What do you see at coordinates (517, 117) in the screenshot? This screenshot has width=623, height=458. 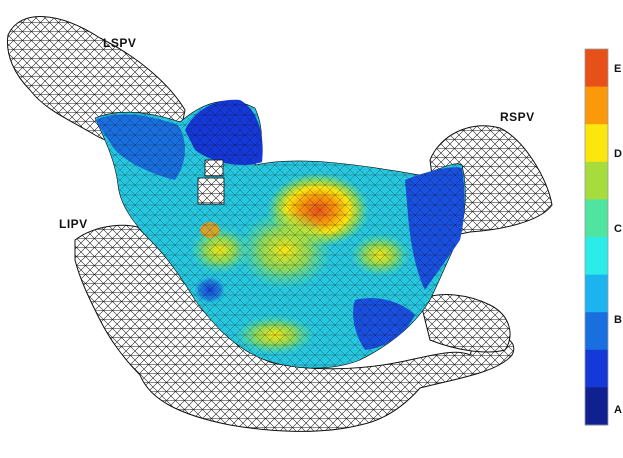 I see `label-rspv: RSPV` at bounding box center [517, 117].